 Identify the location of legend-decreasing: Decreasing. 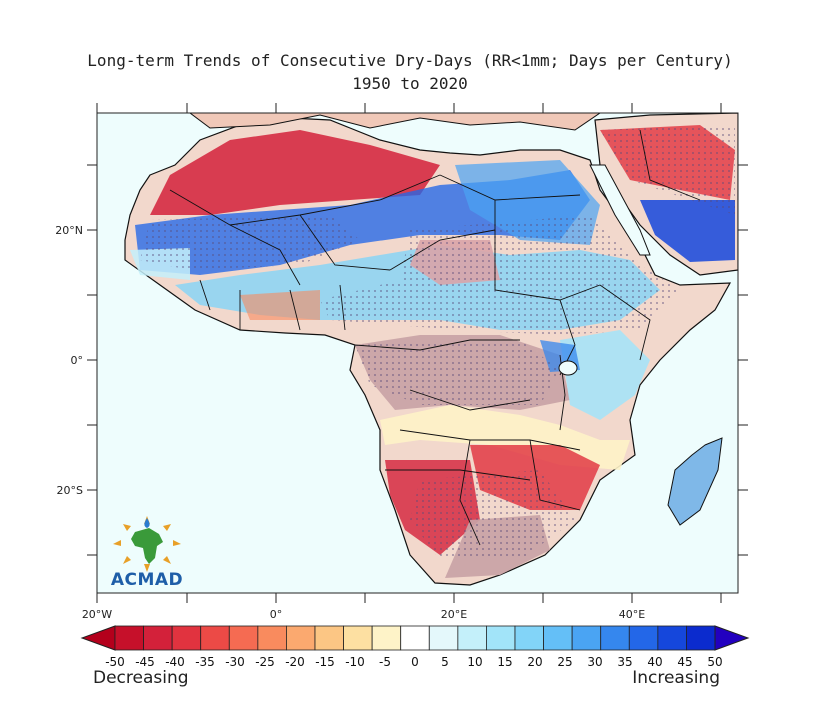
(141, 678).